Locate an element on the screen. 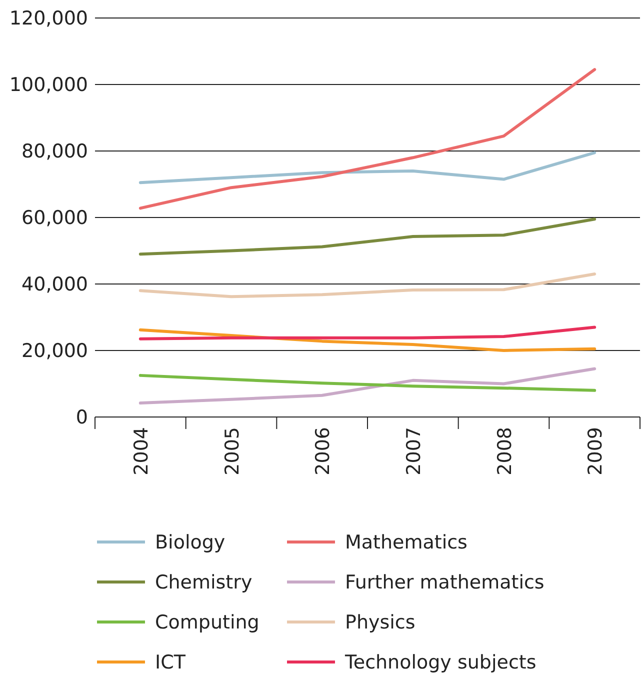 The image size is (643, 679). x-tick-label: 2006 is located at coordinates (323, 451).